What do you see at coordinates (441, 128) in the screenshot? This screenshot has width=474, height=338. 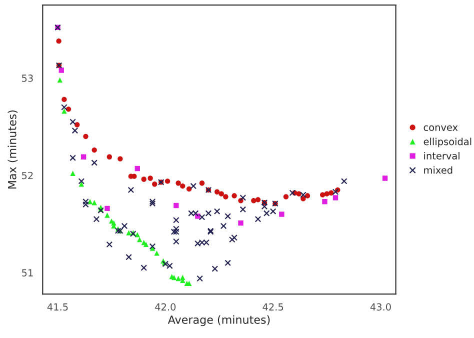 I see `legend-label: convex` at bounding box center [441, 128].